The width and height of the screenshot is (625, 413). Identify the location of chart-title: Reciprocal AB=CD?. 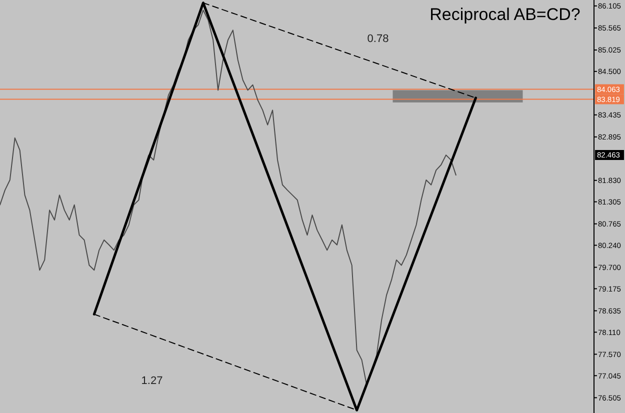
(505, 14).